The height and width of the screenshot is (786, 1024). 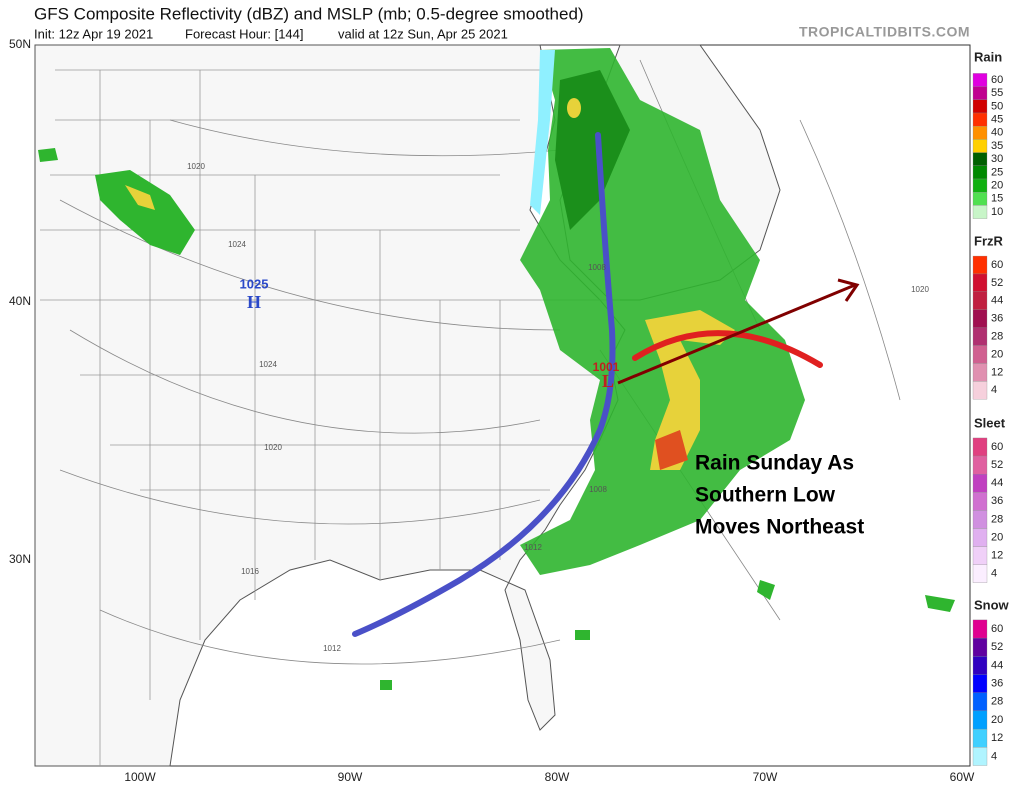 I want to click on latitude-label: 30N, so click(x=20, y=559).